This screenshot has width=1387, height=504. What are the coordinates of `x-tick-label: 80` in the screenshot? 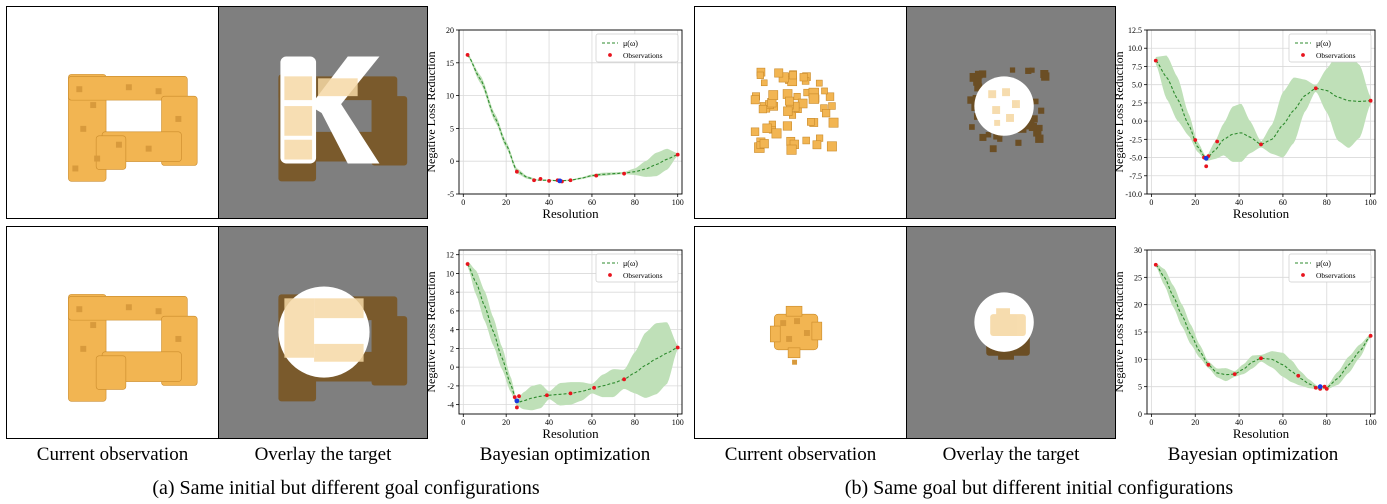 It's located at (635, 202).